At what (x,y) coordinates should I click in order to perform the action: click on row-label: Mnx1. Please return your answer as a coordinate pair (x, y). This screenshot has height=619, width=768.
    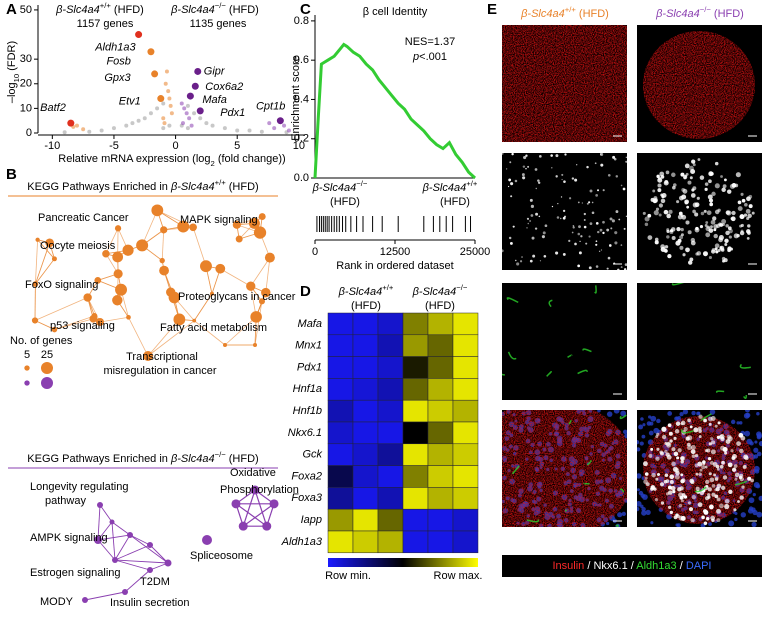
    Looking at the image, I should click on (308, 346).